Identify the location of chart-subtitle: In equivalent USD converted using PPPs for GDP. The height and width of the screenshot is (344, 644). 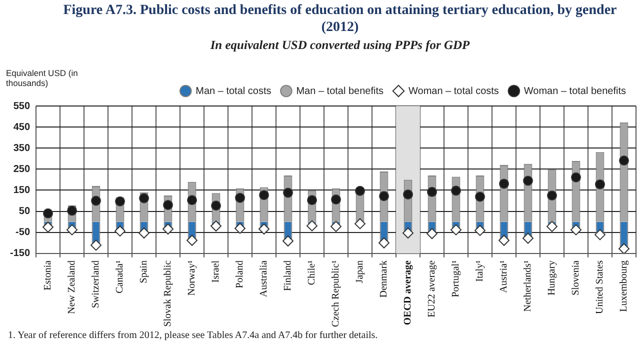
(340, 45).